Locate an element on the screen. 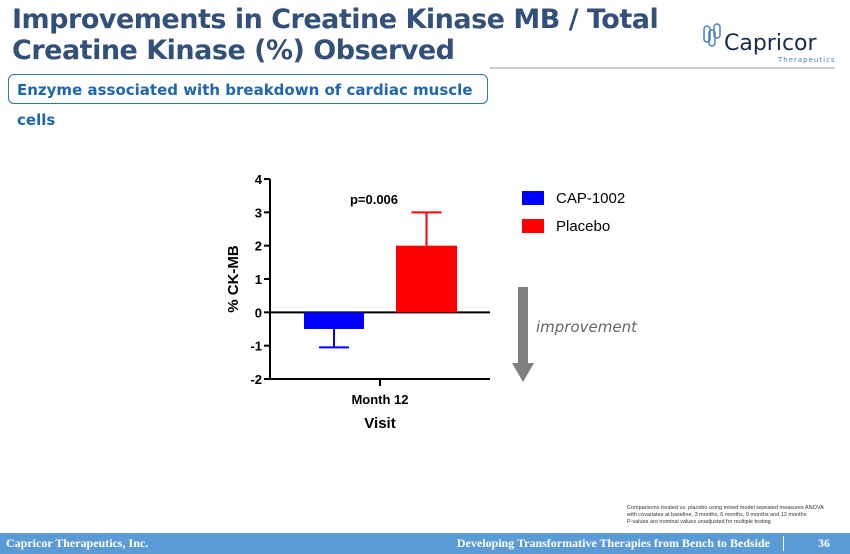 The width and height of the screenshot is (850, 554). title-line-2: Creatine Kinase (%) Observed is located at coordinates (233, 50).